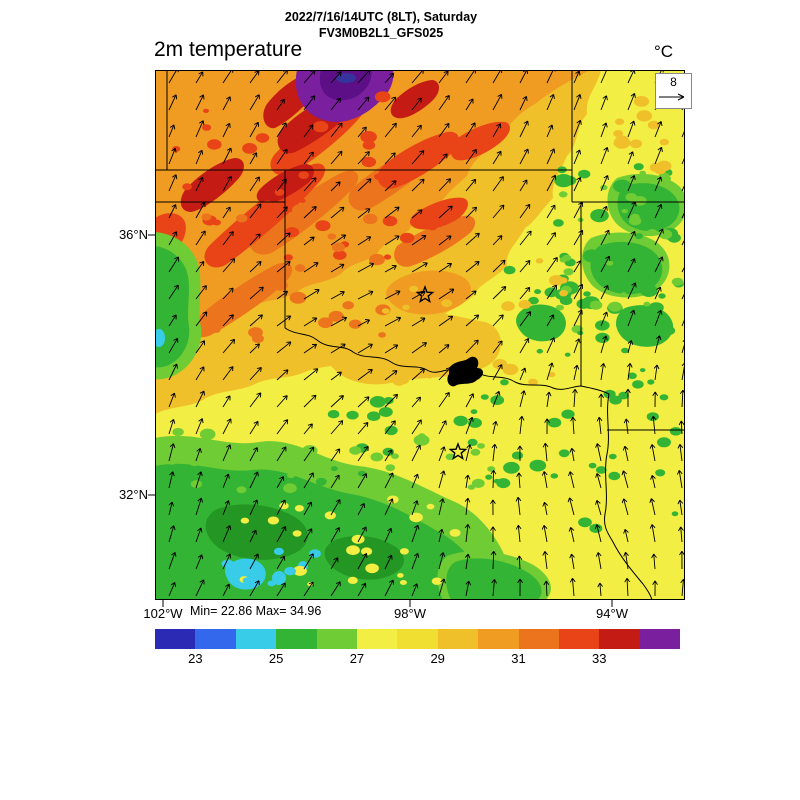 Image resolution: width=800 pixels, height=800 pixels. Describe the element at coordinates (664, 51) in the screenshot. I see `units-label: °C` at that location.